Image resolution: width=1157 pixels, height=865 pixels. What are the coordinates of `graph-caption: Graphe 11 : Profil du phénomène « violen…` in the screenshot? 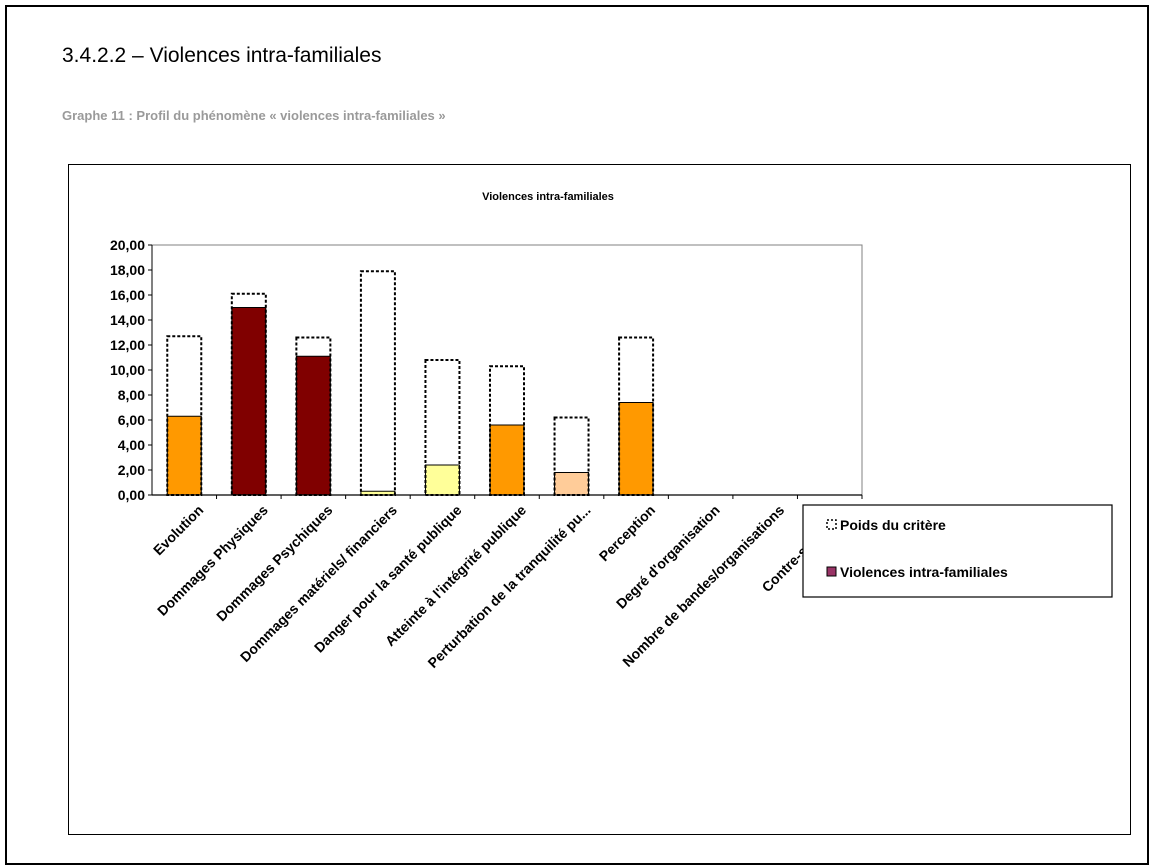 It's located at (254, 115).